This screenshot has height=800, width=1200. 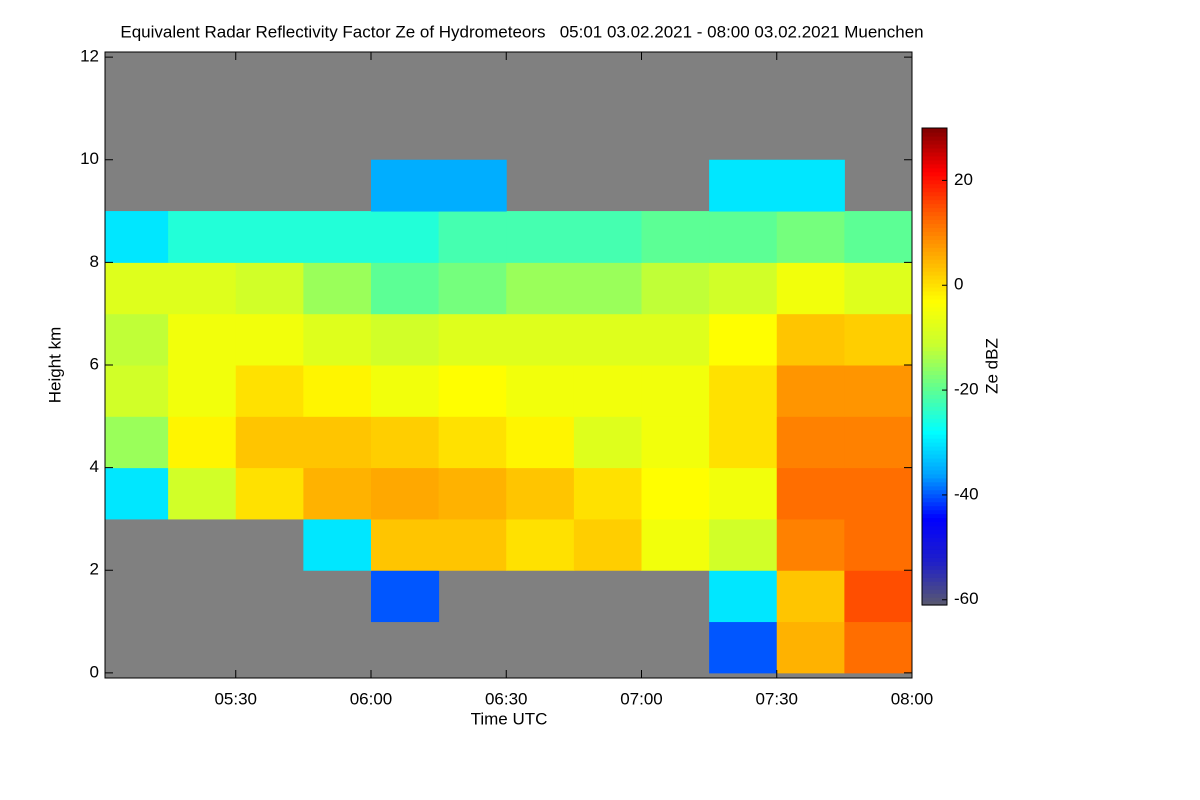 I want to click on x-tick-label: 06:00, so click(x=371, y=698).